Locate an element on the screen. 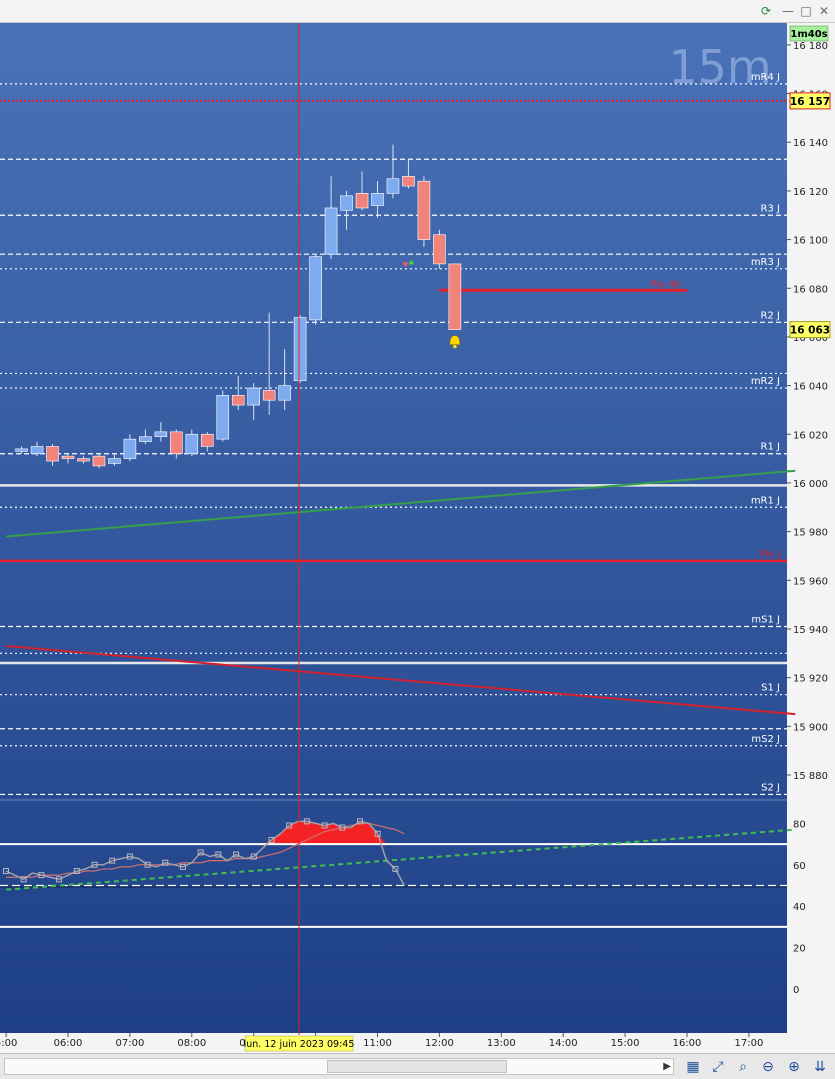  y-tick-label: 15 900 is located at coordinates (810, 727).